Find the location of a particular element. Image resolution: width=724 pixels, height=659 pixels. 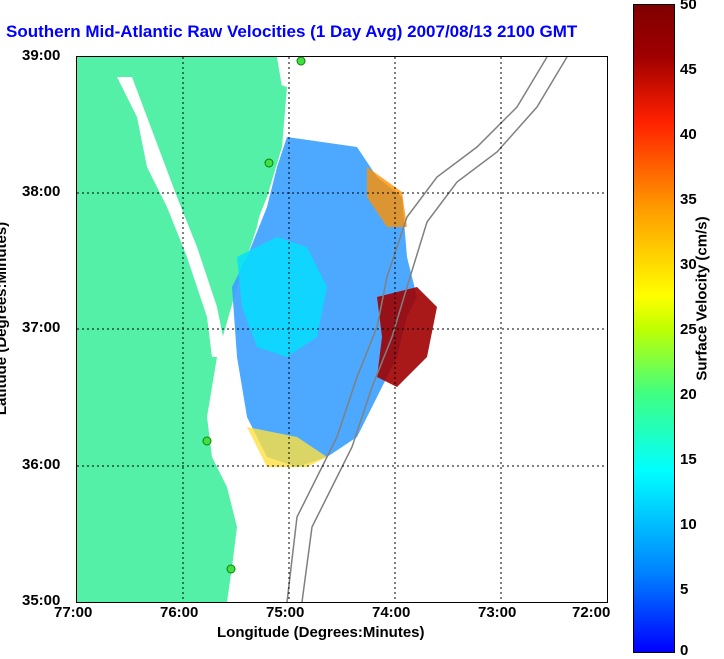

colorbar is located at coordinates (654, 328).